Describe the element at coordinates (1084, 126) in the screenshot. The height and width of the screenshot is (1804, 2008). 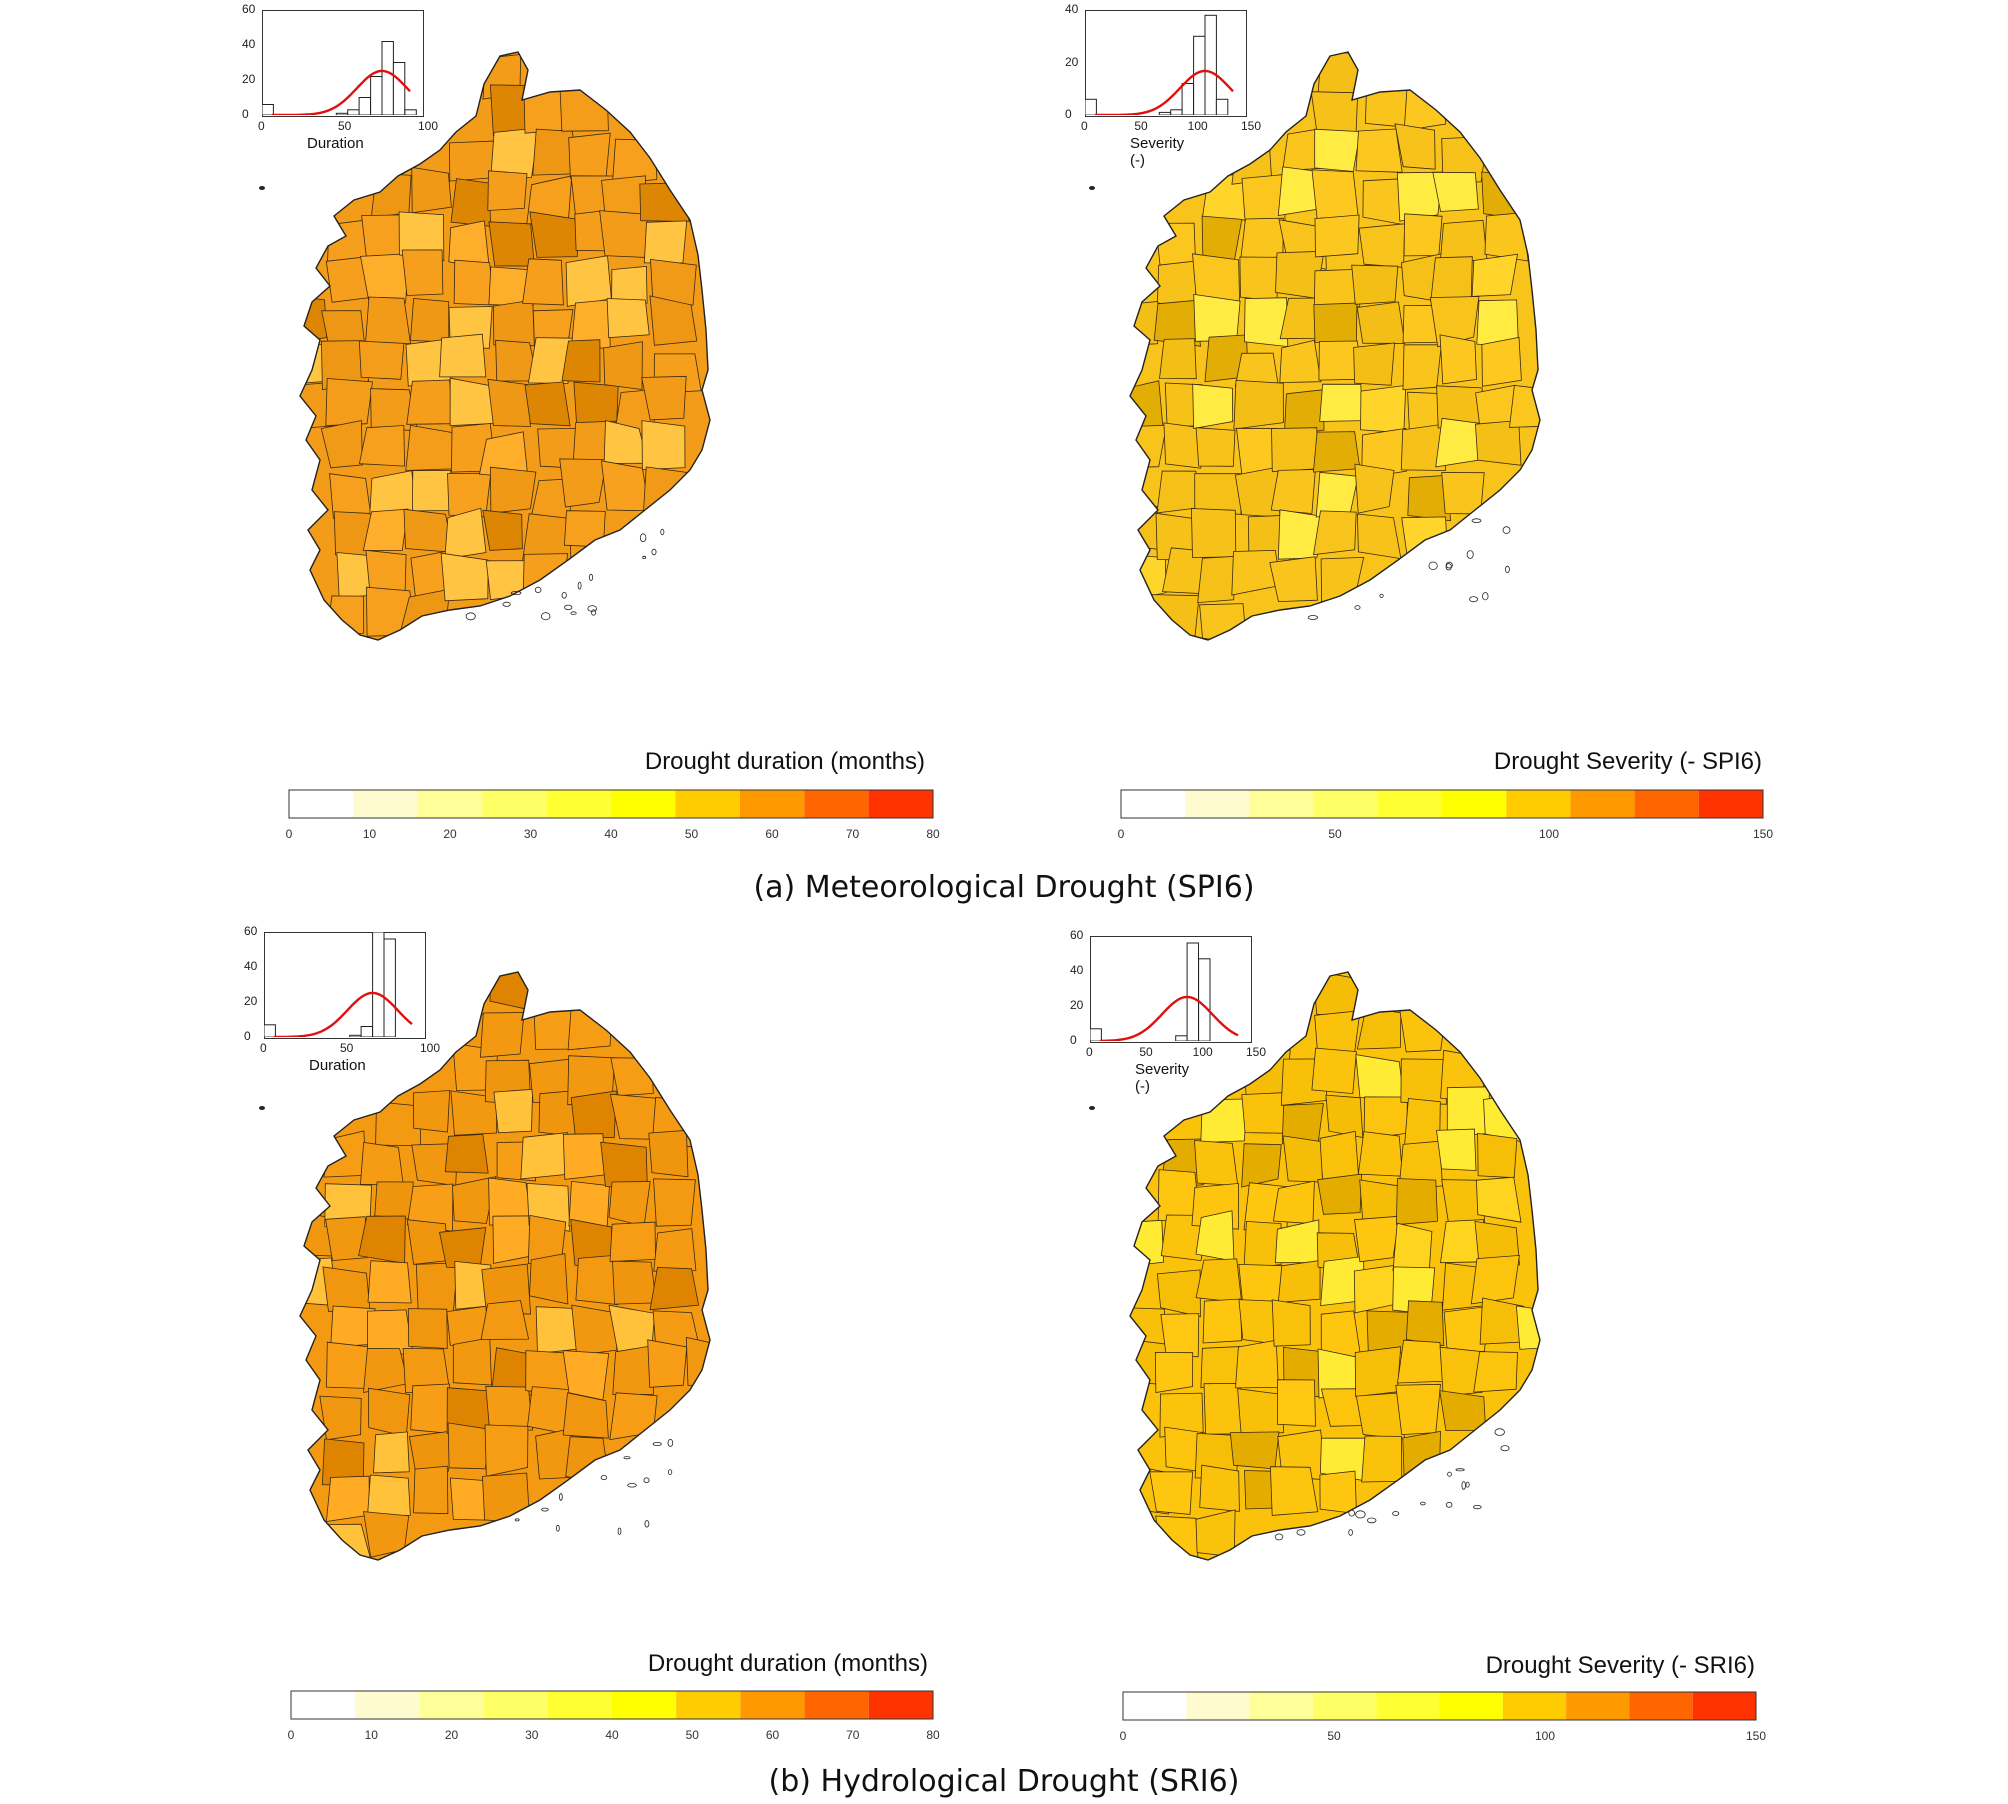
I see `inset-xtick: 0` at that location.